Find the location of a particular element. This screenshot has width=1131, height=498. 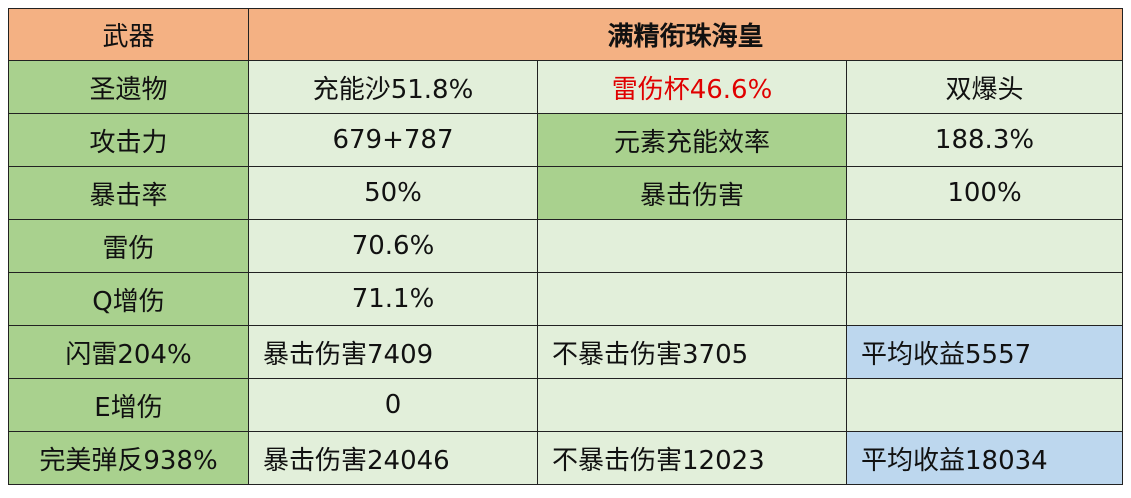

cell: 完美弹反938% is located at coordinates (128, 458).